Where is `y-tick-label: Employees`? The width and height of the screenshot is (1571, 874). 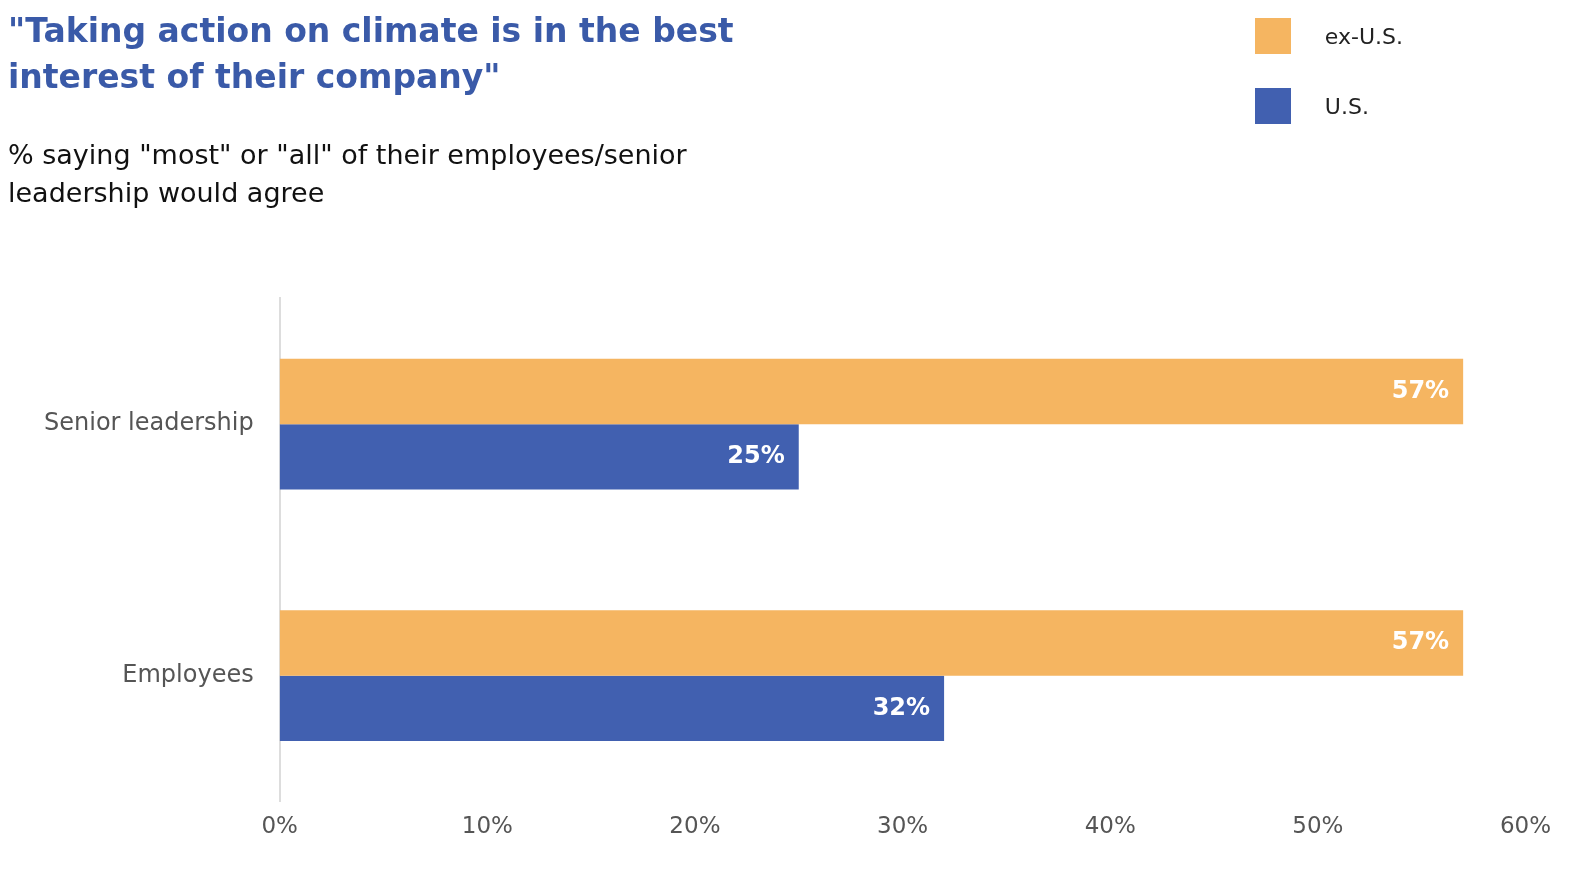
y-tick-label: Employees is located at coordinates (188, 673).